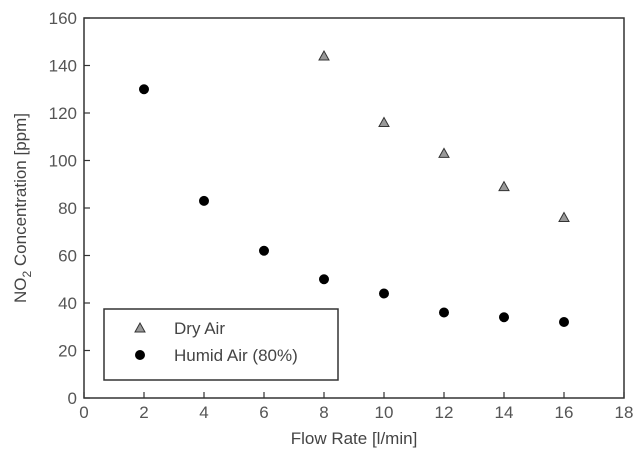 This screenshot has height=450, width=633. I want to click on x-tick-label: 14, so click(504, 412).